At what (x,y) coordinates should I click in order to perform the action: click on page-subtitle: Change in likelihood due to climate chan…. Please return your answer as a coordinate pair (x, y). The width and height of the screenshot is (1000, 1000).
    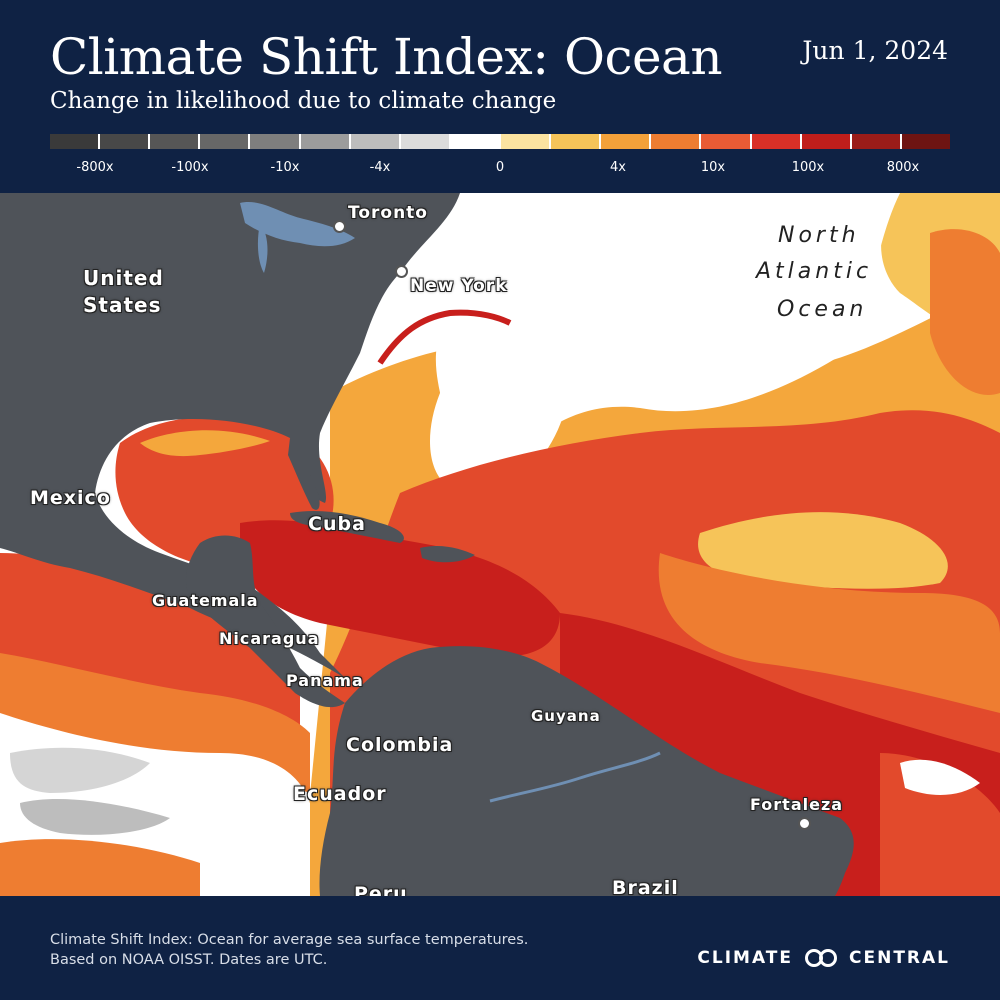
    Looking at the image, I should click on (303, 101).